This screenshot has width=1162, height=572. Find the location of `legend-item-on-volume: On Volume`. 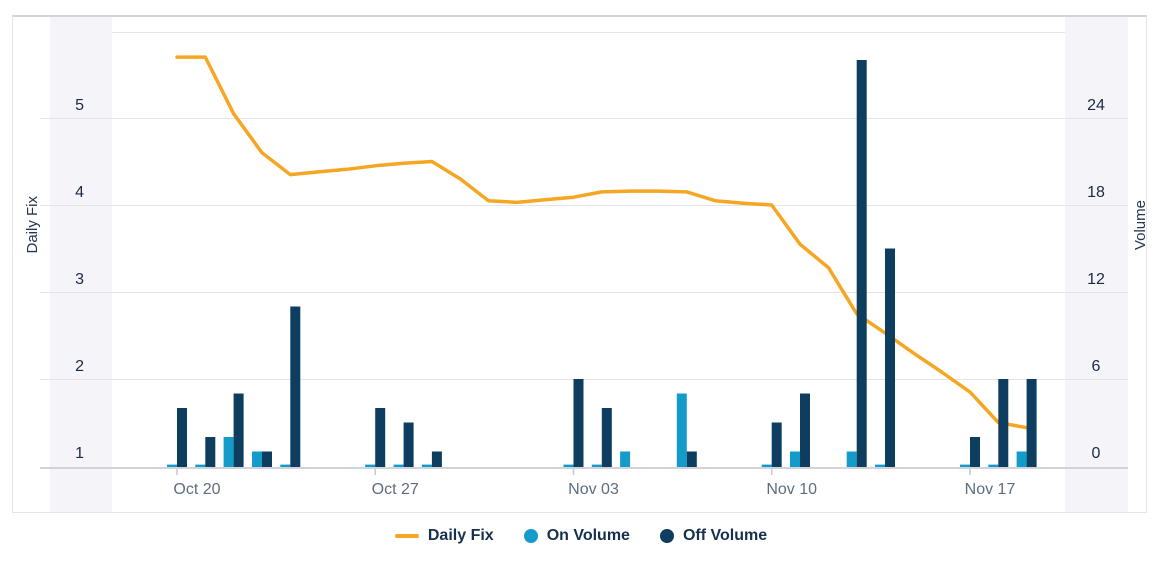

legend-item-on-volume: On Volume is located at coordinates (576, 536).